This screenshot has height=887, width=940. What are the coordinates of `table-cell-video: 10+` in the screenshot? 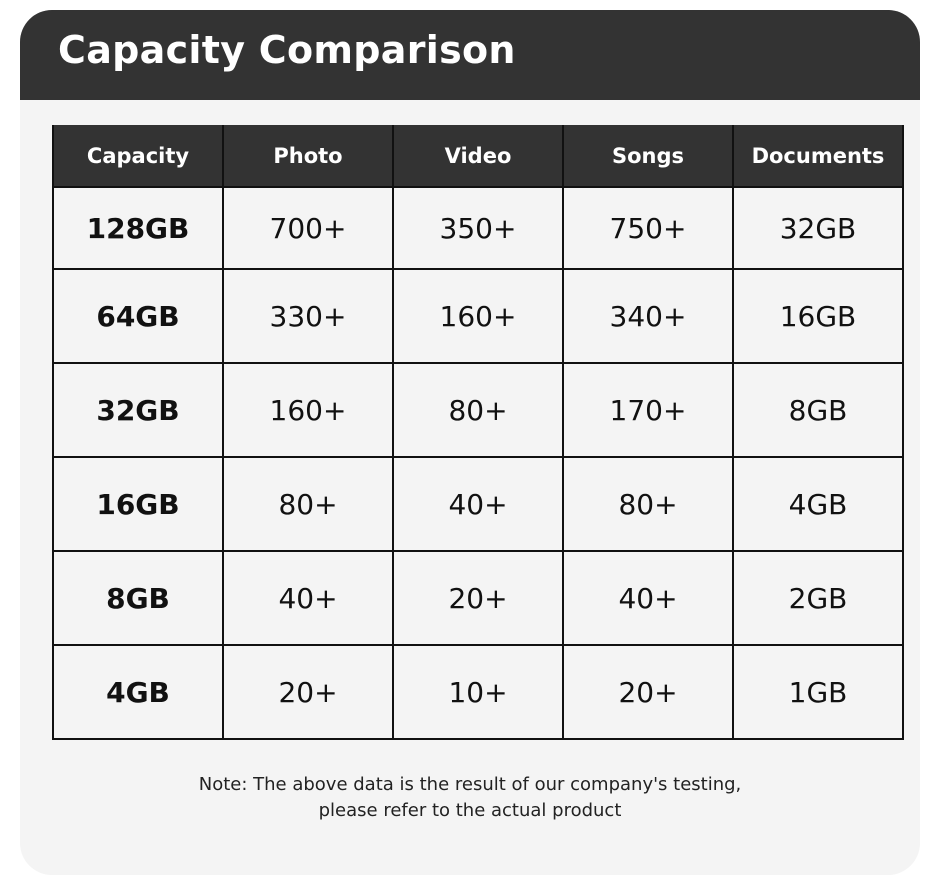 It's located at (478, 692).